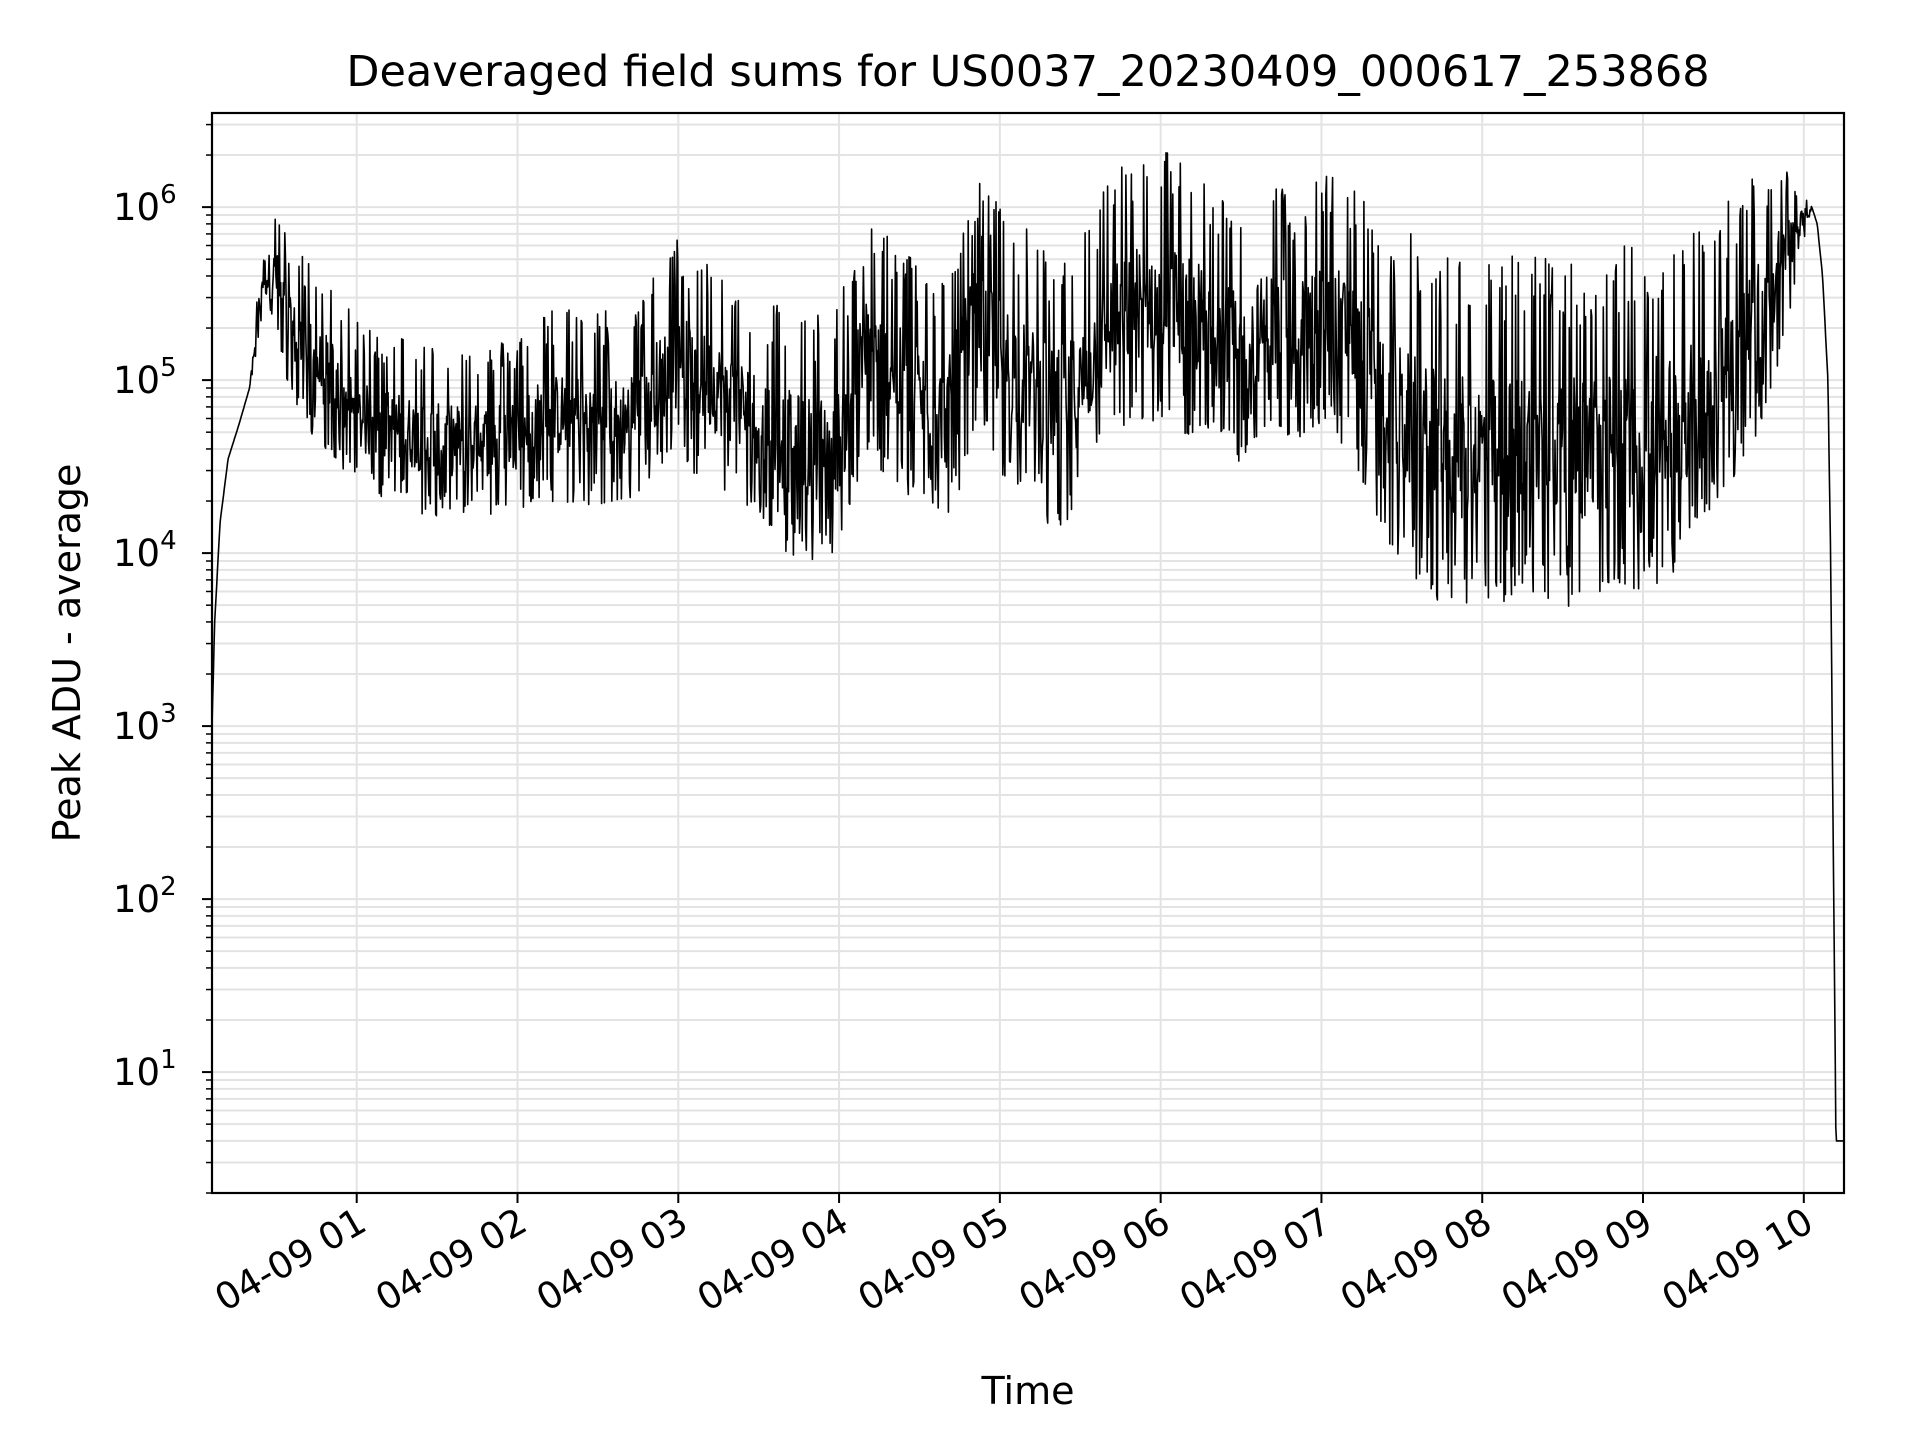 The height and width of the screenshot is (1445, 1920). I want to click on x-tick-label: 04-09 09, so click(1577, 1260).